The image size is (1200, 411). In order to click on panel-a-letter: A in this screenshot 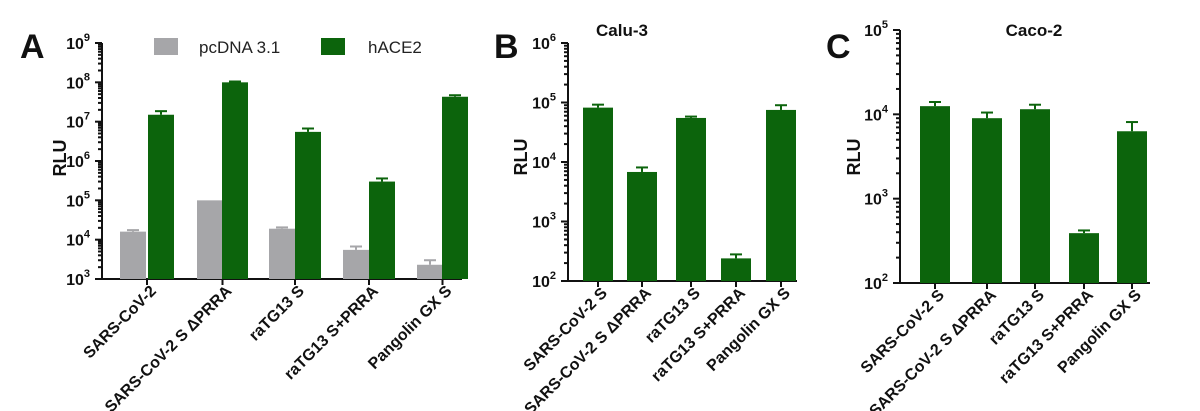, I will do `click(32, 47)`.